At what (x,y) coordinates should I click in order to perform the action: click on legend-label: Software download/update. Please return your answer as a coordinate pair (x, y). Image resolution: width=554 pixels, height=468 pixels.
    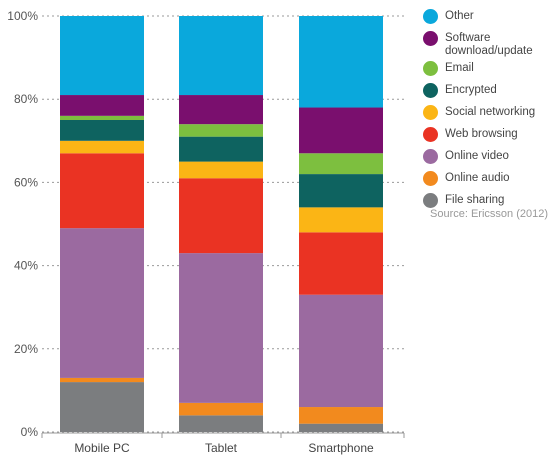
    Looking at the image, I should click on (489, 44).